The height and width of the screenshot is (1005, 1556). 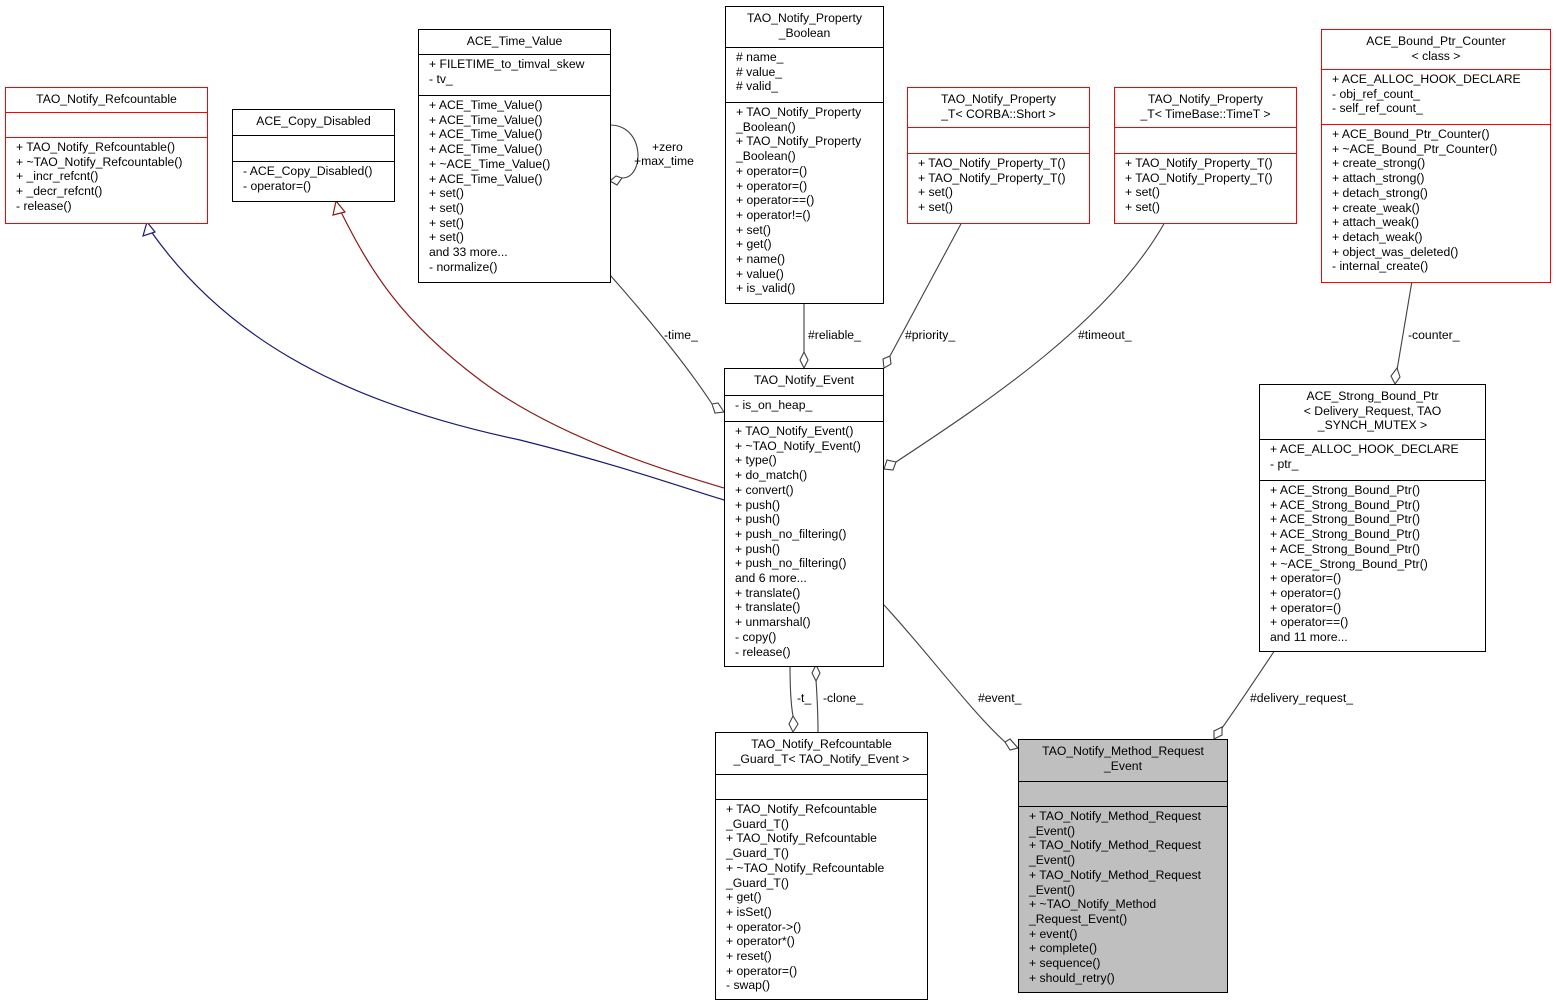 I want to click on class-name-line: _Event, so click(x=1123, y=765).